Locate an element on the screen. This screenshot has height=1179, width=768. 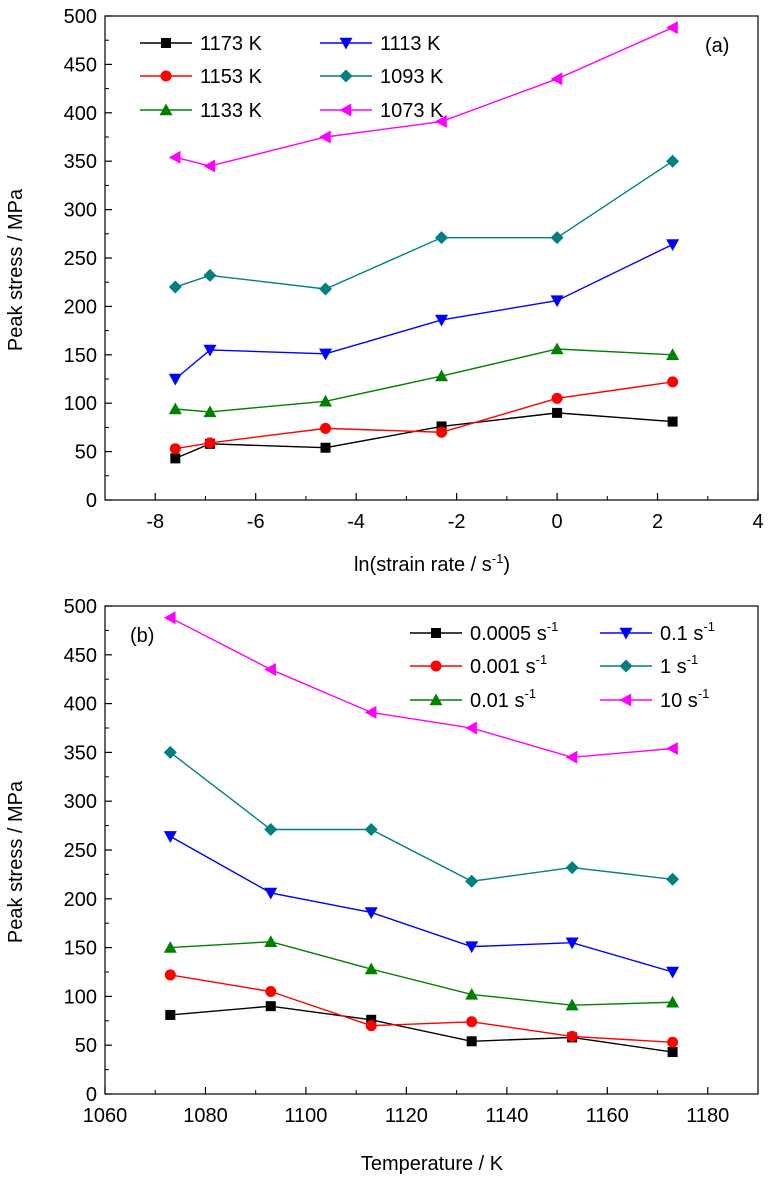
panel-b-y-tick-label: 500 is located at coordinates (80, 607).